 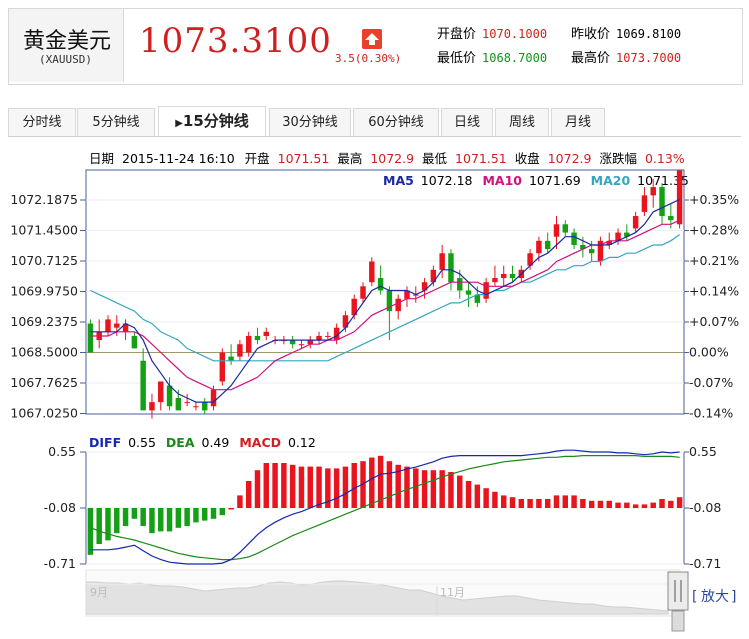 I want to click on tab-5min: 5分钟线, so click(x=116, y=122).